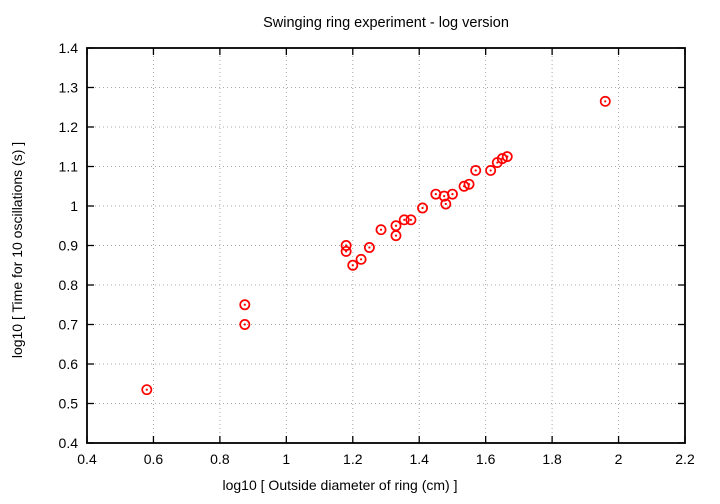  What do you see at coordinates (220, 459) in the screenshot?
I see `x-tick-label: 0.8` at bounding box center [220, 459].